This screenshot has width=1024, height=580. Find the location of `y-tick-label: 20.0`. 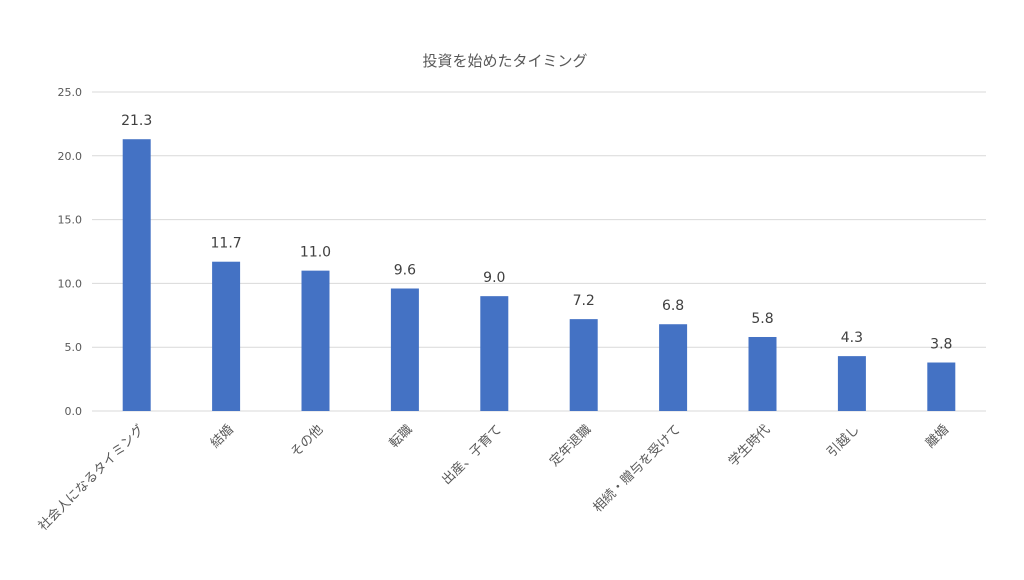

y-tick-label: 20.0 is located at coordinates (70, 156).